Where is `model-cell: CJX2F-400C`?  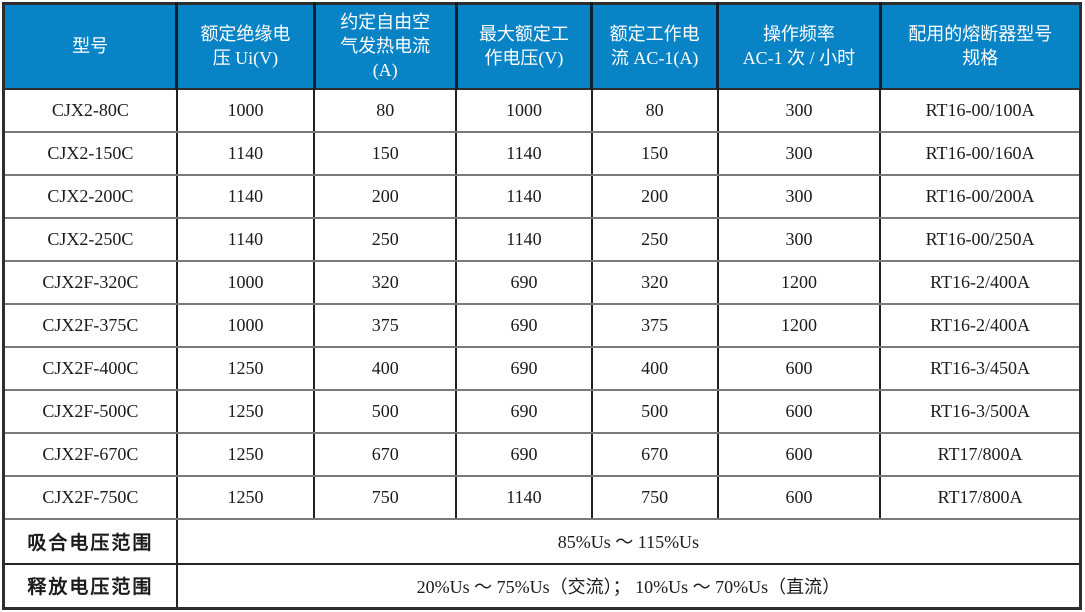
model-cell: CJX2F-400C is located at coordinates (90, 368).